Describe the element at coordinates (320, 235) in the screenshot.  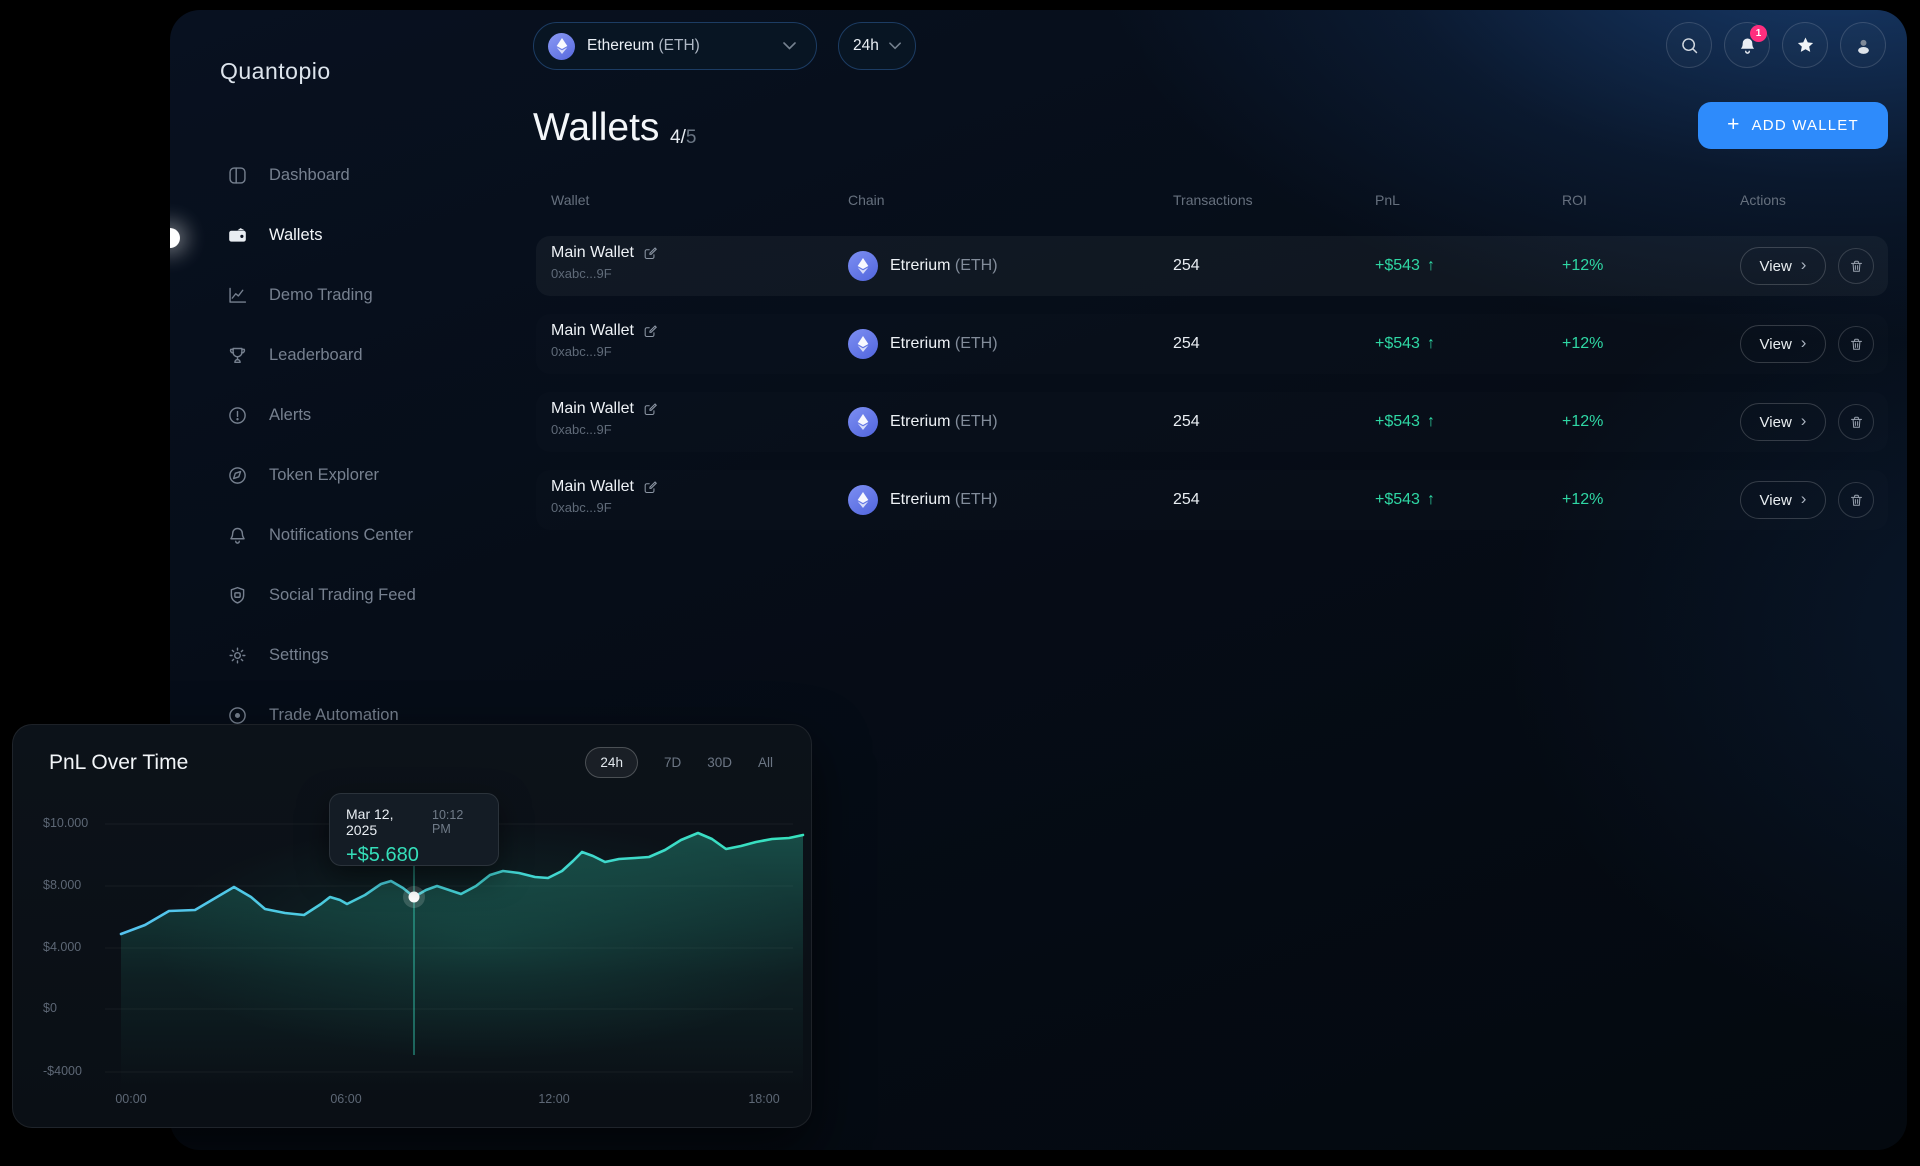
I see `sidebar-item-wallets: Wallets` at that location.